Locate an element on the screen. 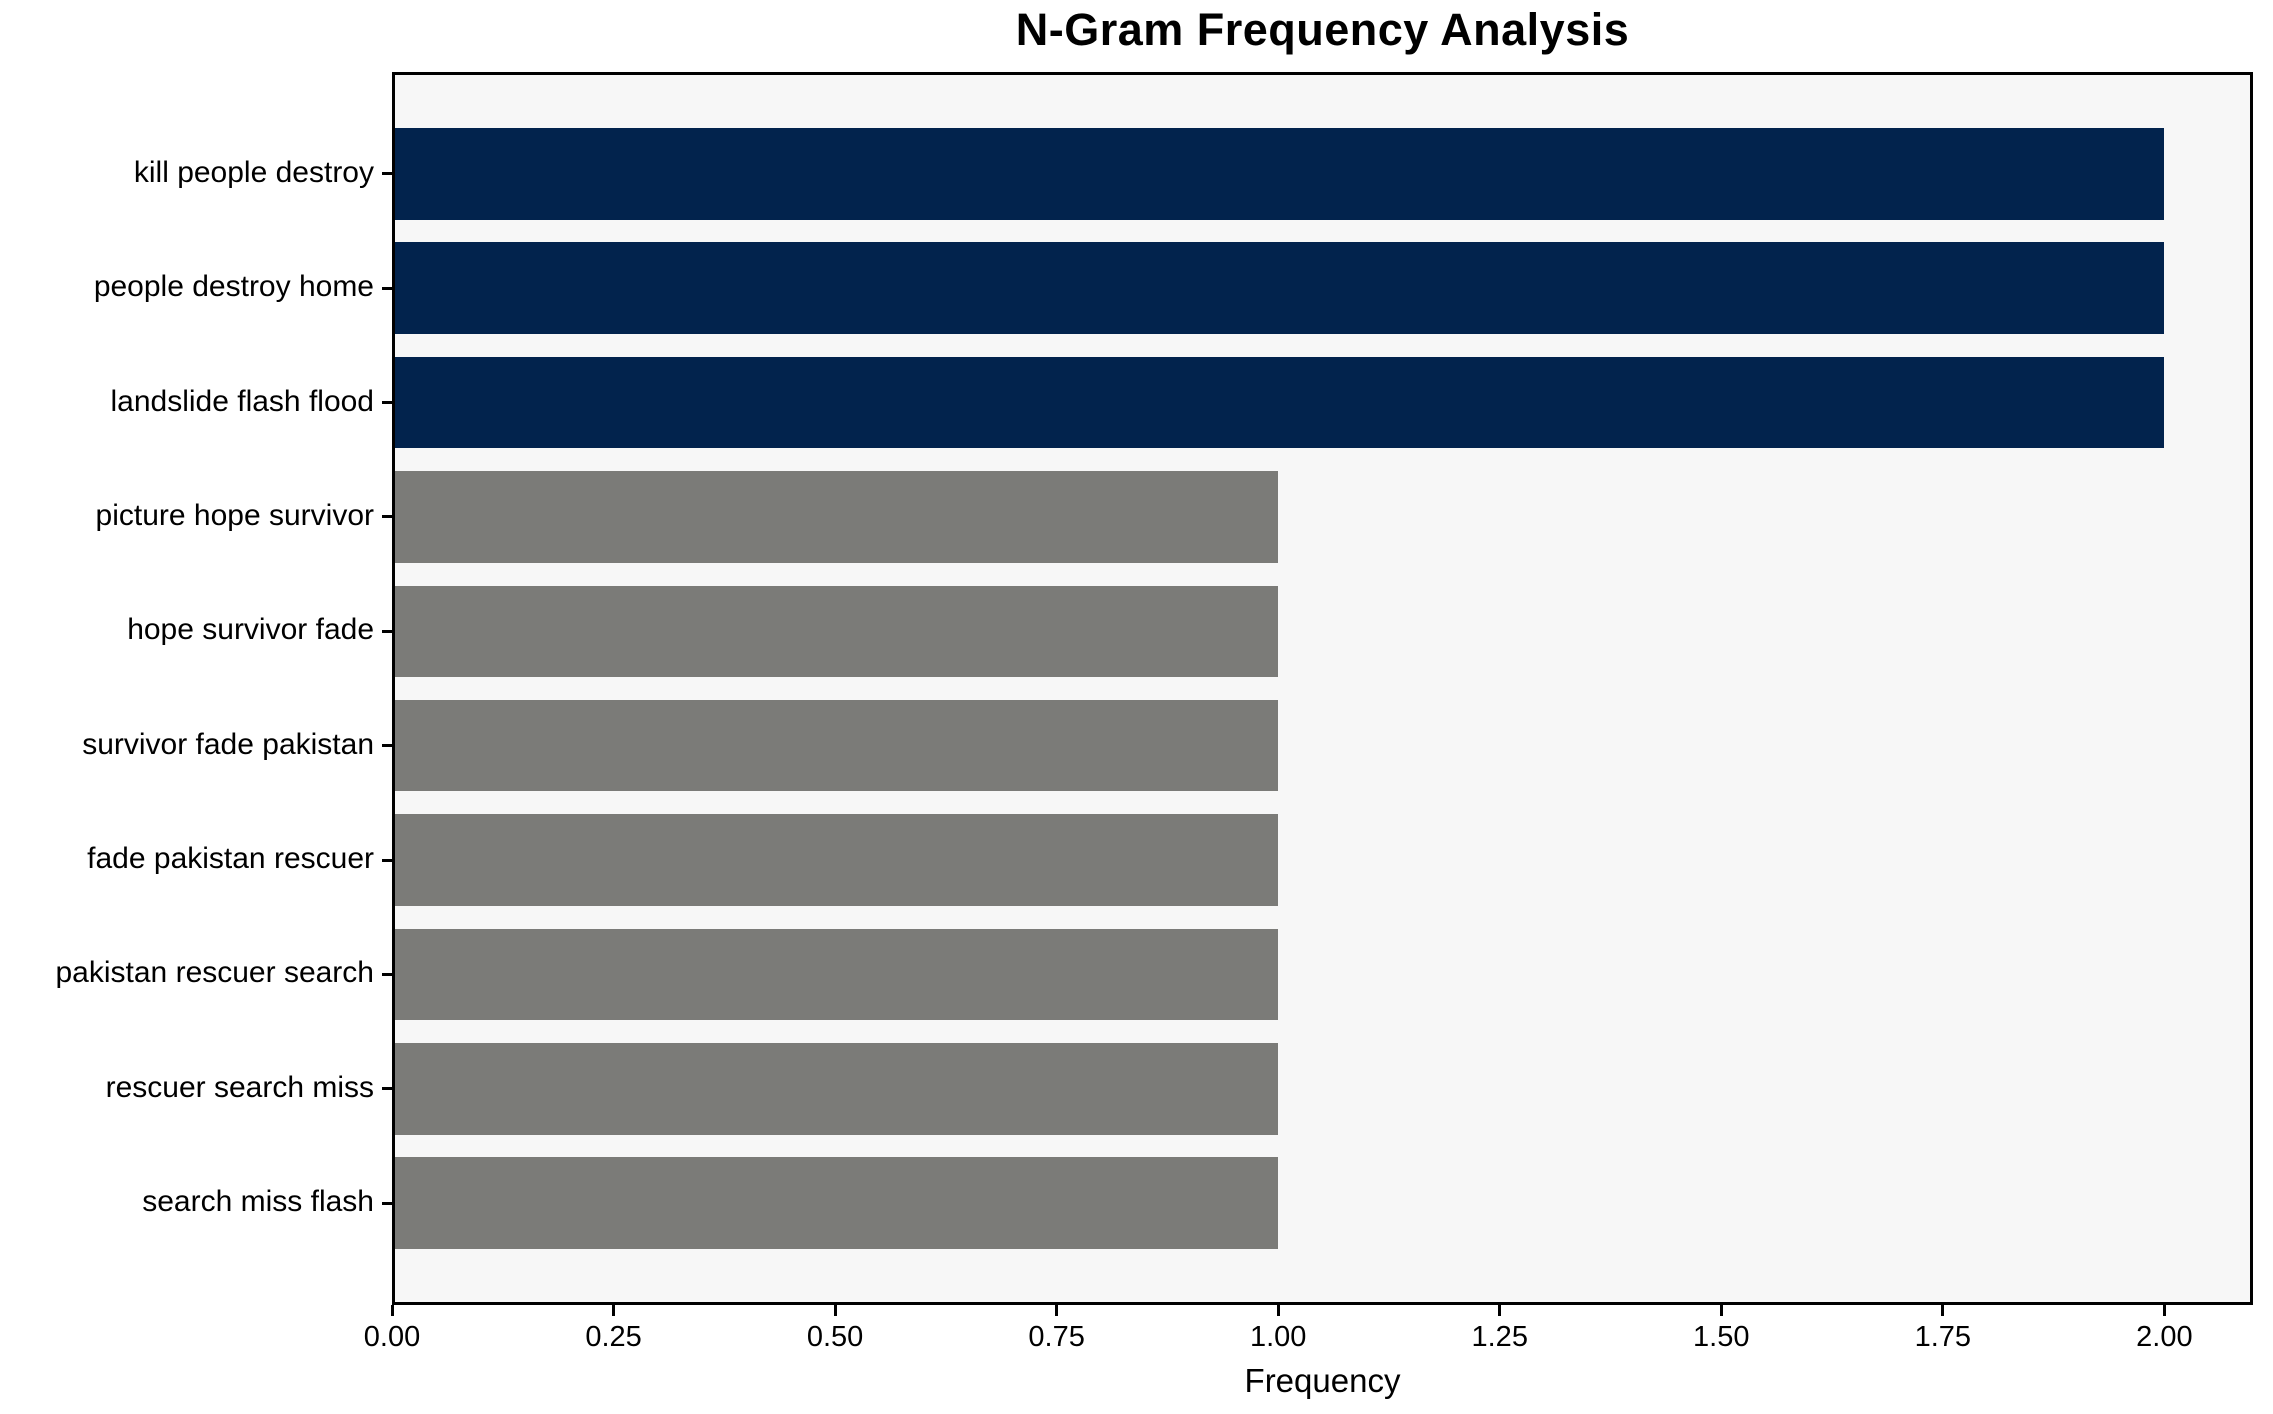 The height and width of the screenshot is (1414, 2273). x-tick-label: 1.75 is located at coordinates (1943, 1337).